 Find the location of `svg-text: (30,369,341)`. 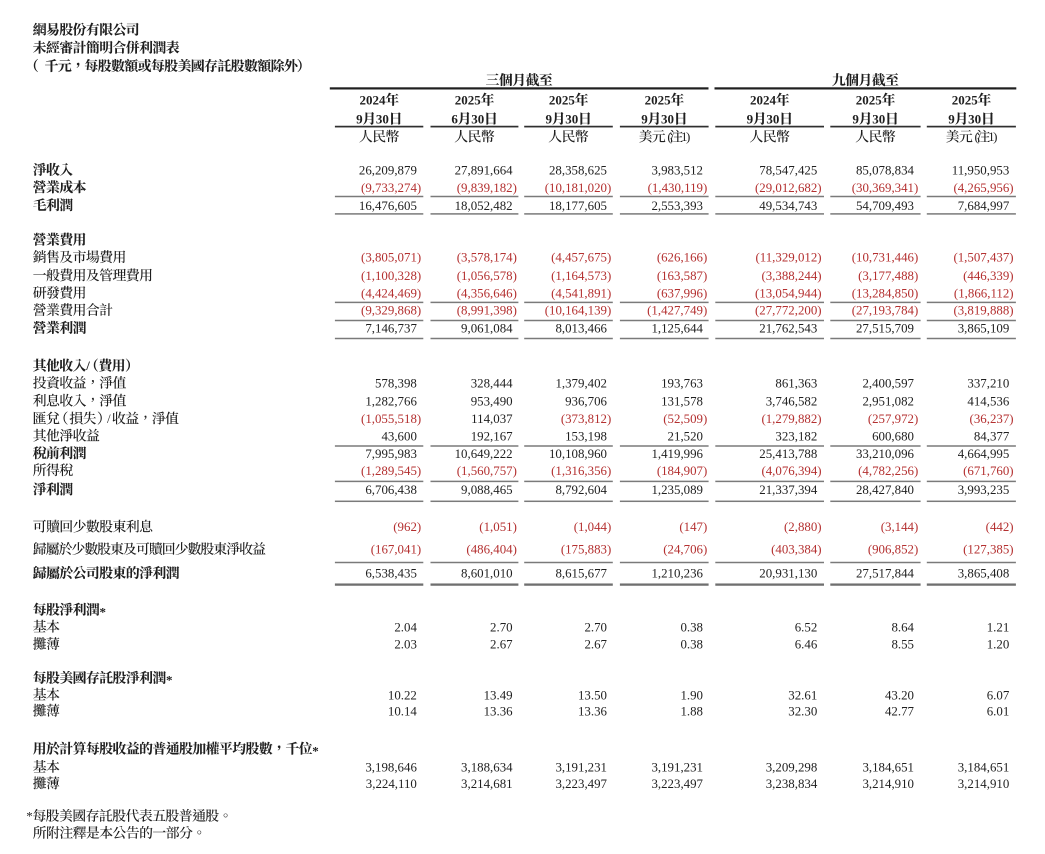

svg-text: (30,369,341) is located at coordinates (885, 188).